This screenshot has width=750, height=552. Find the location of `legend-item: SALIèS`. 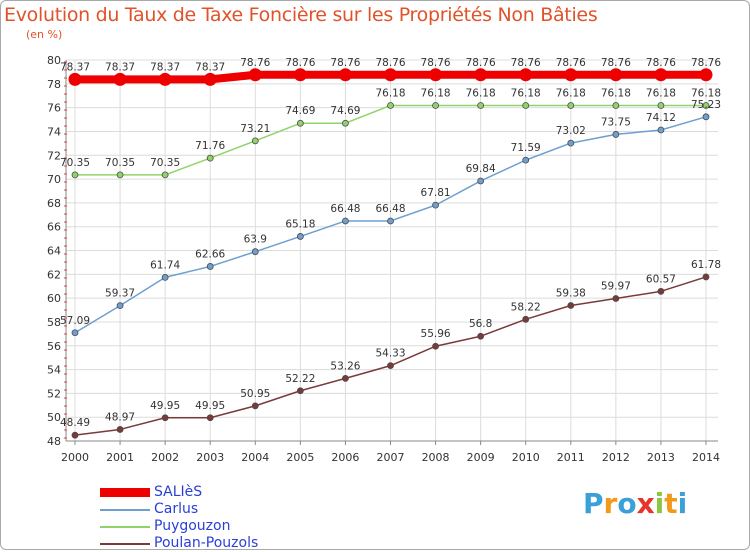

legend-item: SALIèS is located at coordinates (179, 492).